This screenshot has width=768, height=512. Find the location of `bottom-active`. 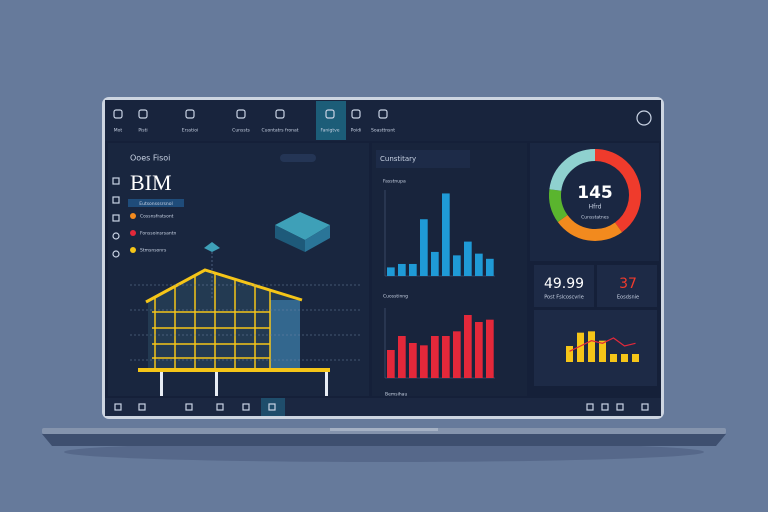

bottom-active is located at coordinates (273, 407).